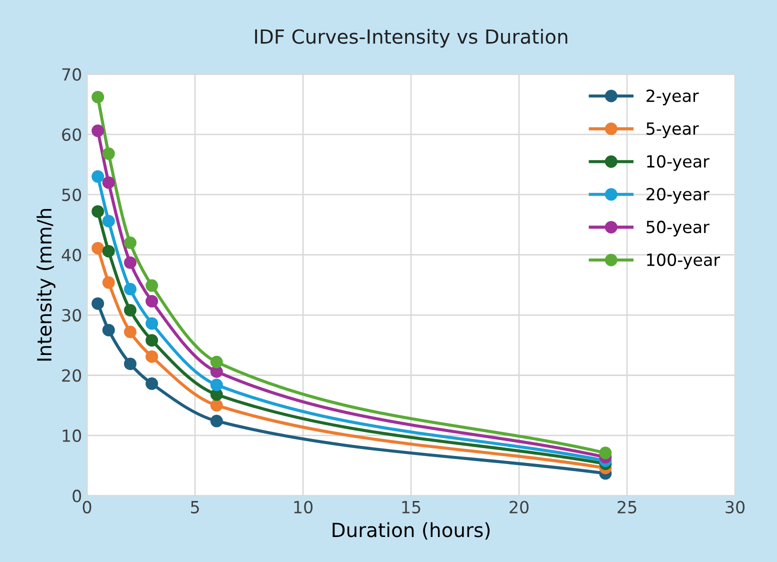 The height and width of the screenshot is (562, 777). I want to click on x-tick-label: 0, so click(87, 507).